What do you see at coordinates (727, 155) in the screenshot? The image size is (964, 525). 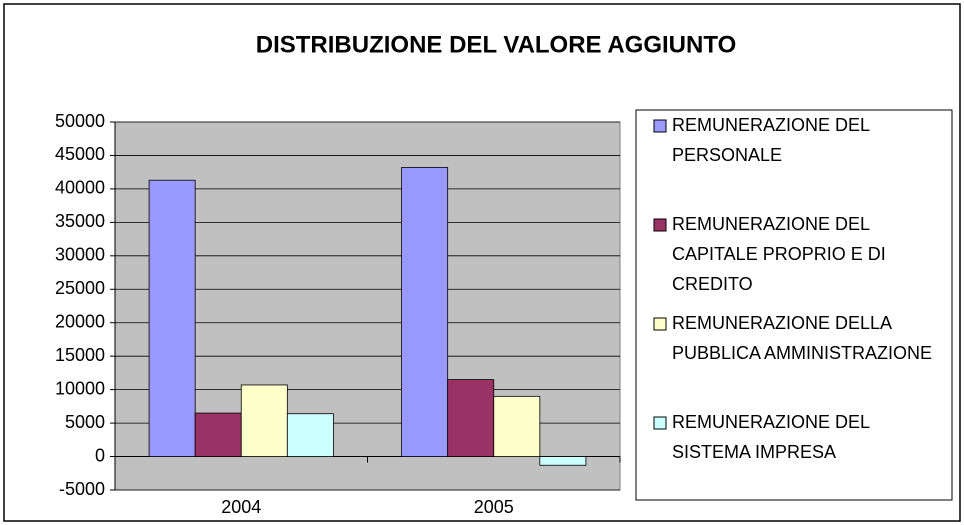 I see `legend-line: PERSONALE` at bounding box center [727, 155].